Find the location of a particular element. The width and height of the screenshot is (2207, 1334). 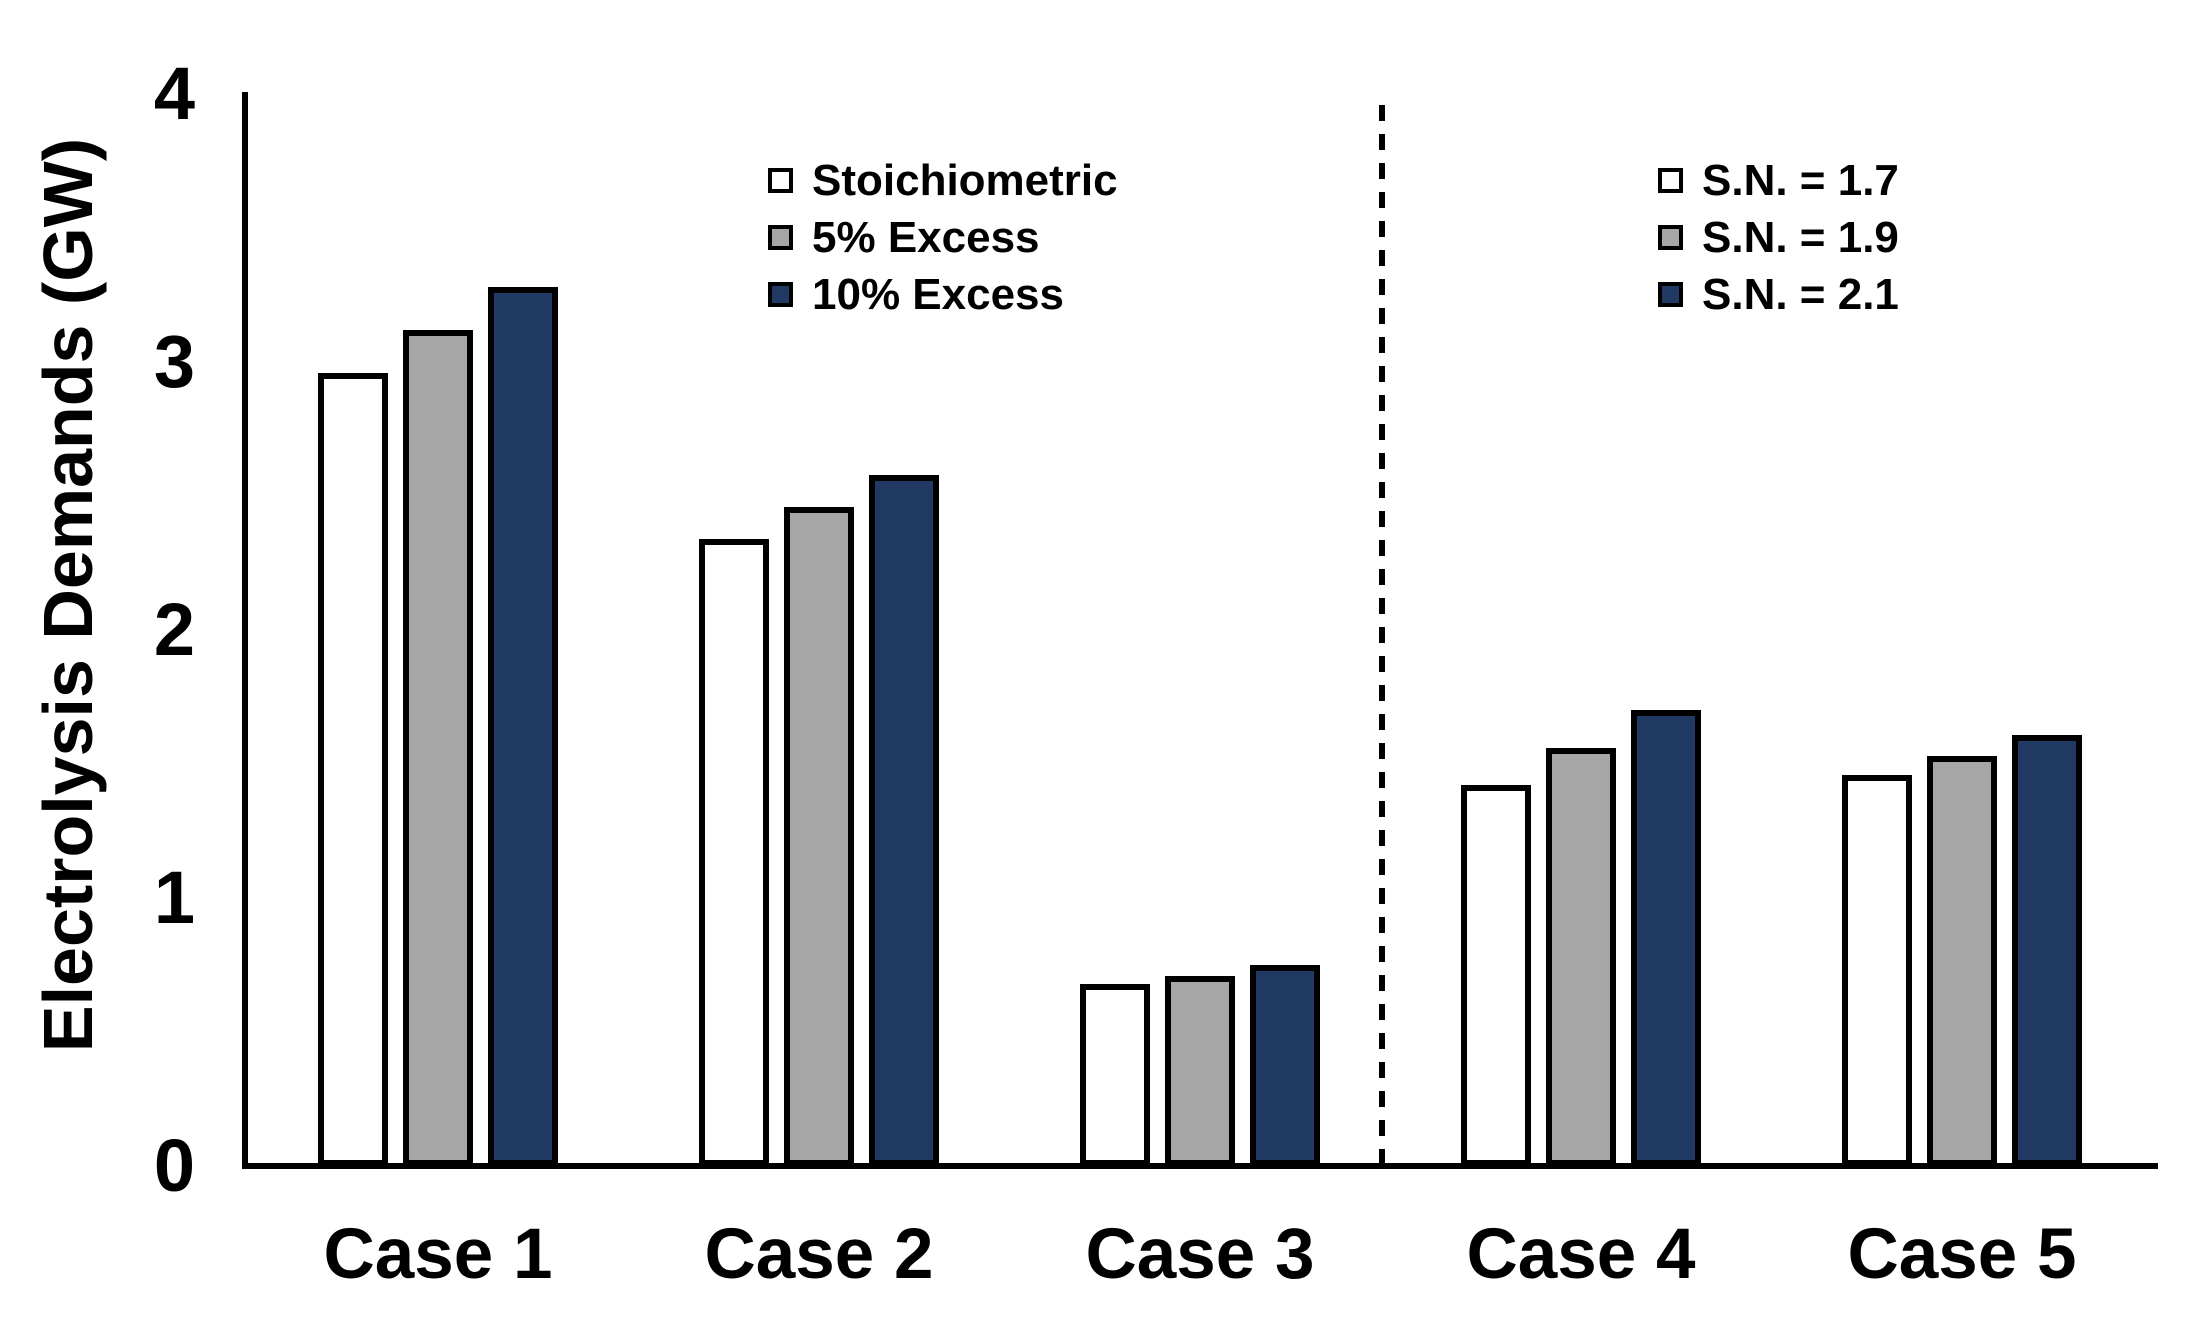

bar-case-4-stoichiometric is located at coordinates (1496, 975).